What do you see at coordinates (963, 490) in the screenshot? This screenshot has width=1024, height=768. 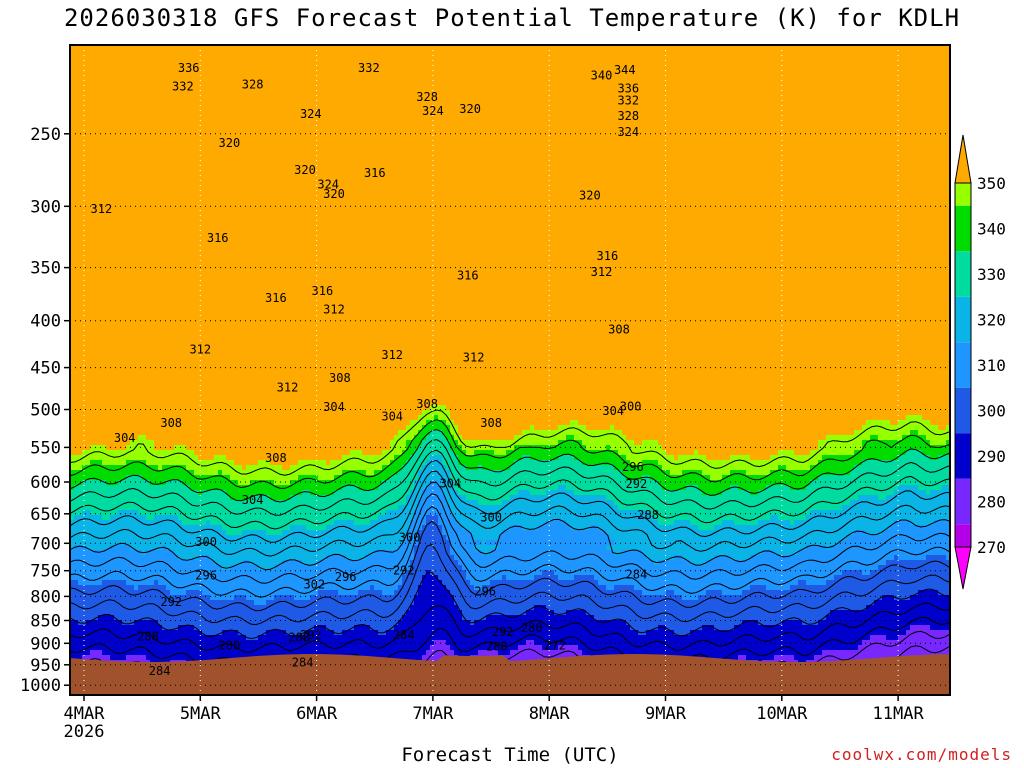 I see `colorbar-segment` at bounding box center [963, 490].